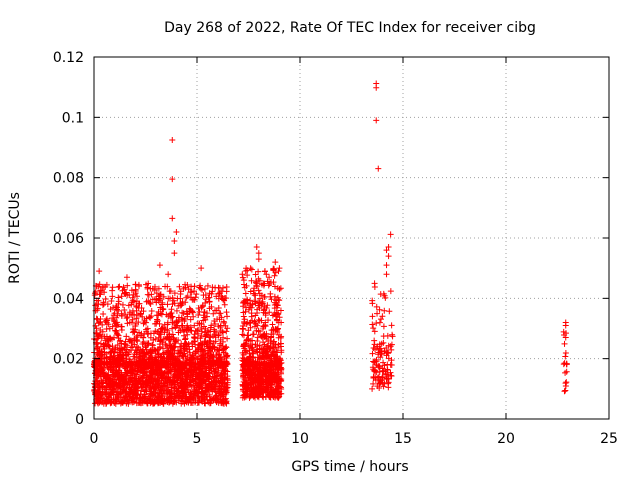  I want to click on x-tick-label: 0, so click(94, 439).